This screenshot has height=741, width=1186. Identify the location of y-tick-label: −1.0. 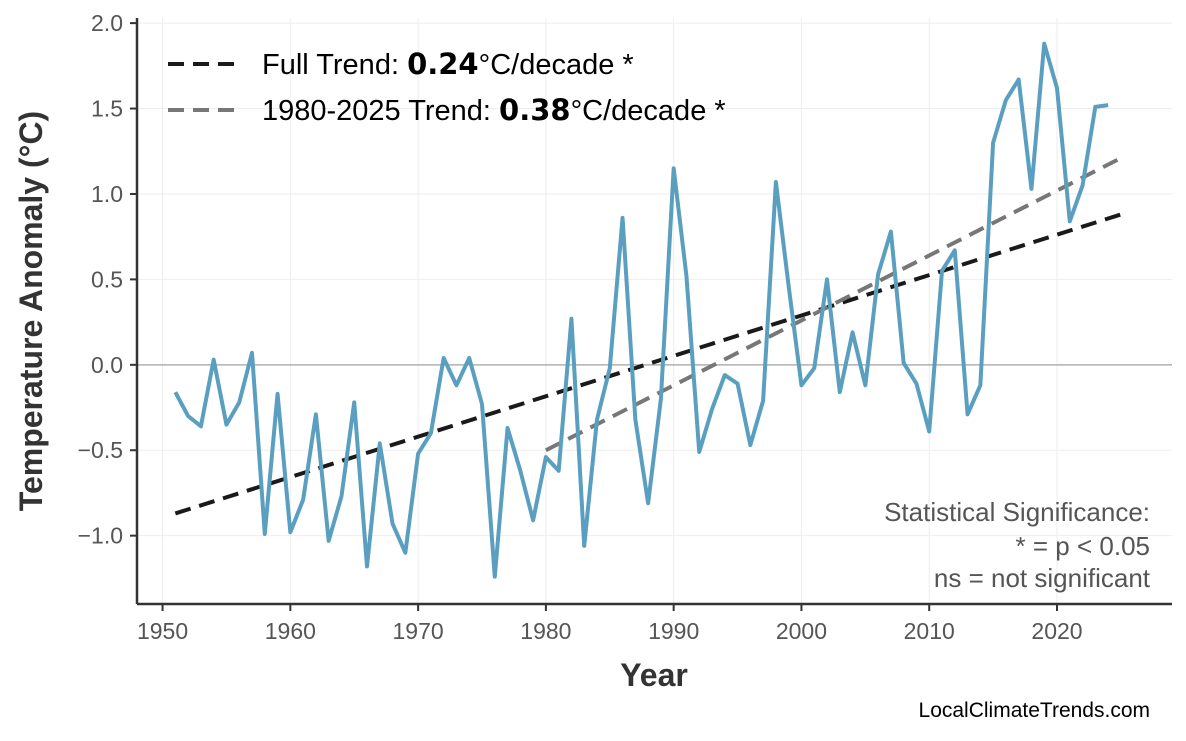
(100, 536).